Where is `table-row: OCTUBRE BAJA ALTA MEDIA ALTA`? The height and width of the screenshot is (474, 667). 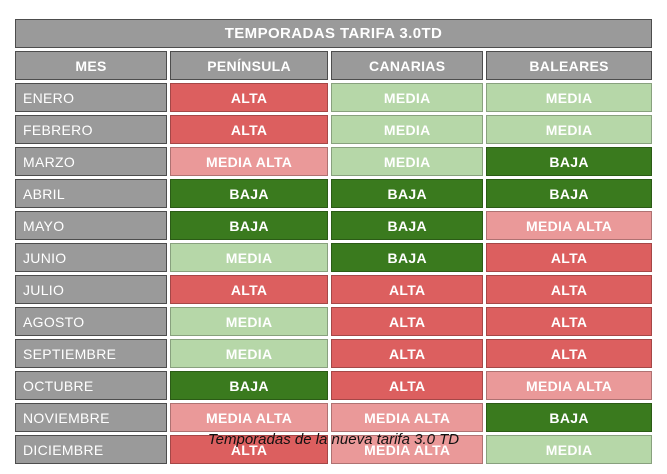 table-row: OCTUBRE BAJA ALTA MEDIA ALTA is located at coordinates (333, 385).